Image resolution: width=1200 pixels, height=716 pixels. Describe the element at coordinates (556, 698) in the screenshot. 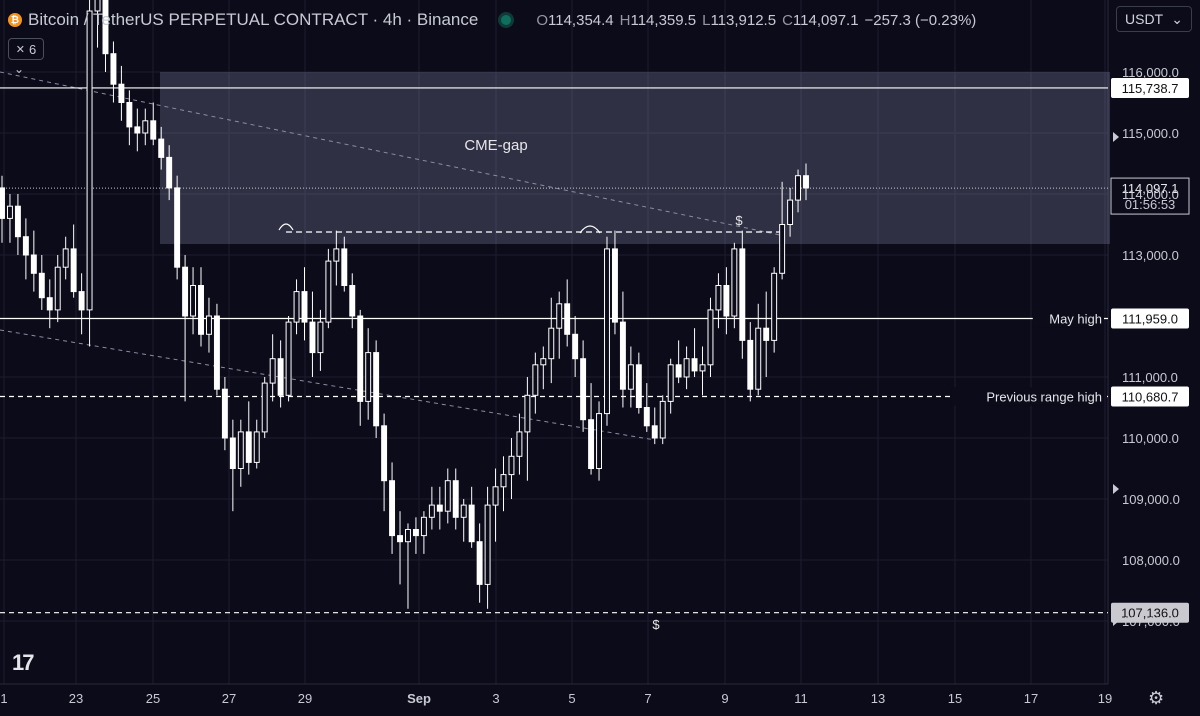

I see `x-axis: 1 23 25 27 29 Sep 3 5 7 9 11 13 15 17 19` at that location.